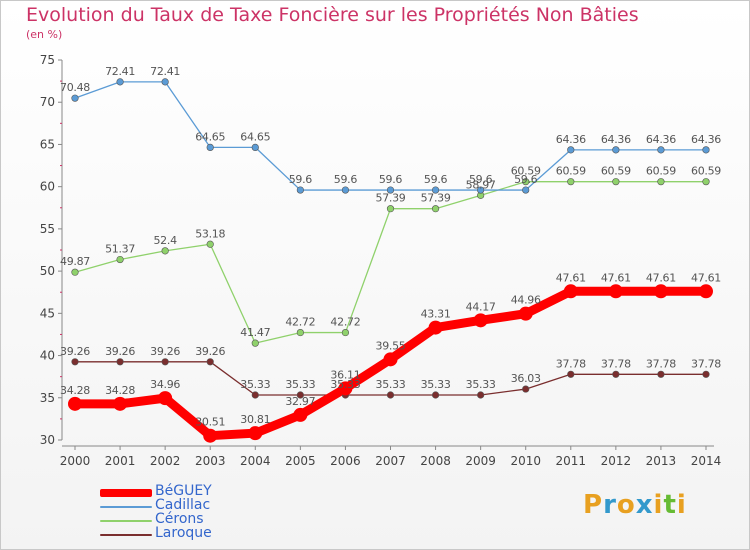 This screenshot has width=750, height=550. Describe the element at coordinates (210, 461) in the screenshot. I see `x-tick-label: 2003` at that location.